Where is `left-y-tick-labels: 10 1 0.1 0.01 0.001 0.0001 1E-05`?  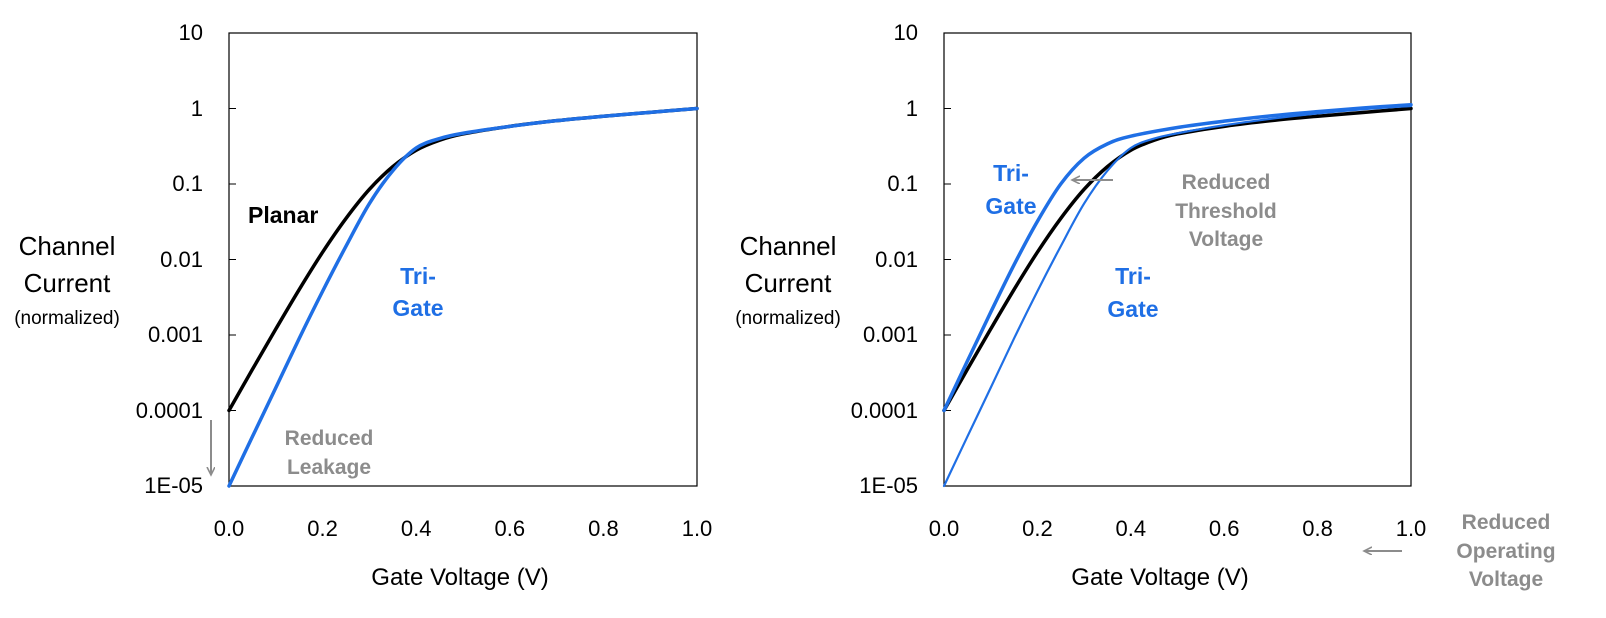 left-y-tick-labels: 10 1 0.1 0.01 0.001 0.0001 1E-05 is located at coordinates (169, 259).